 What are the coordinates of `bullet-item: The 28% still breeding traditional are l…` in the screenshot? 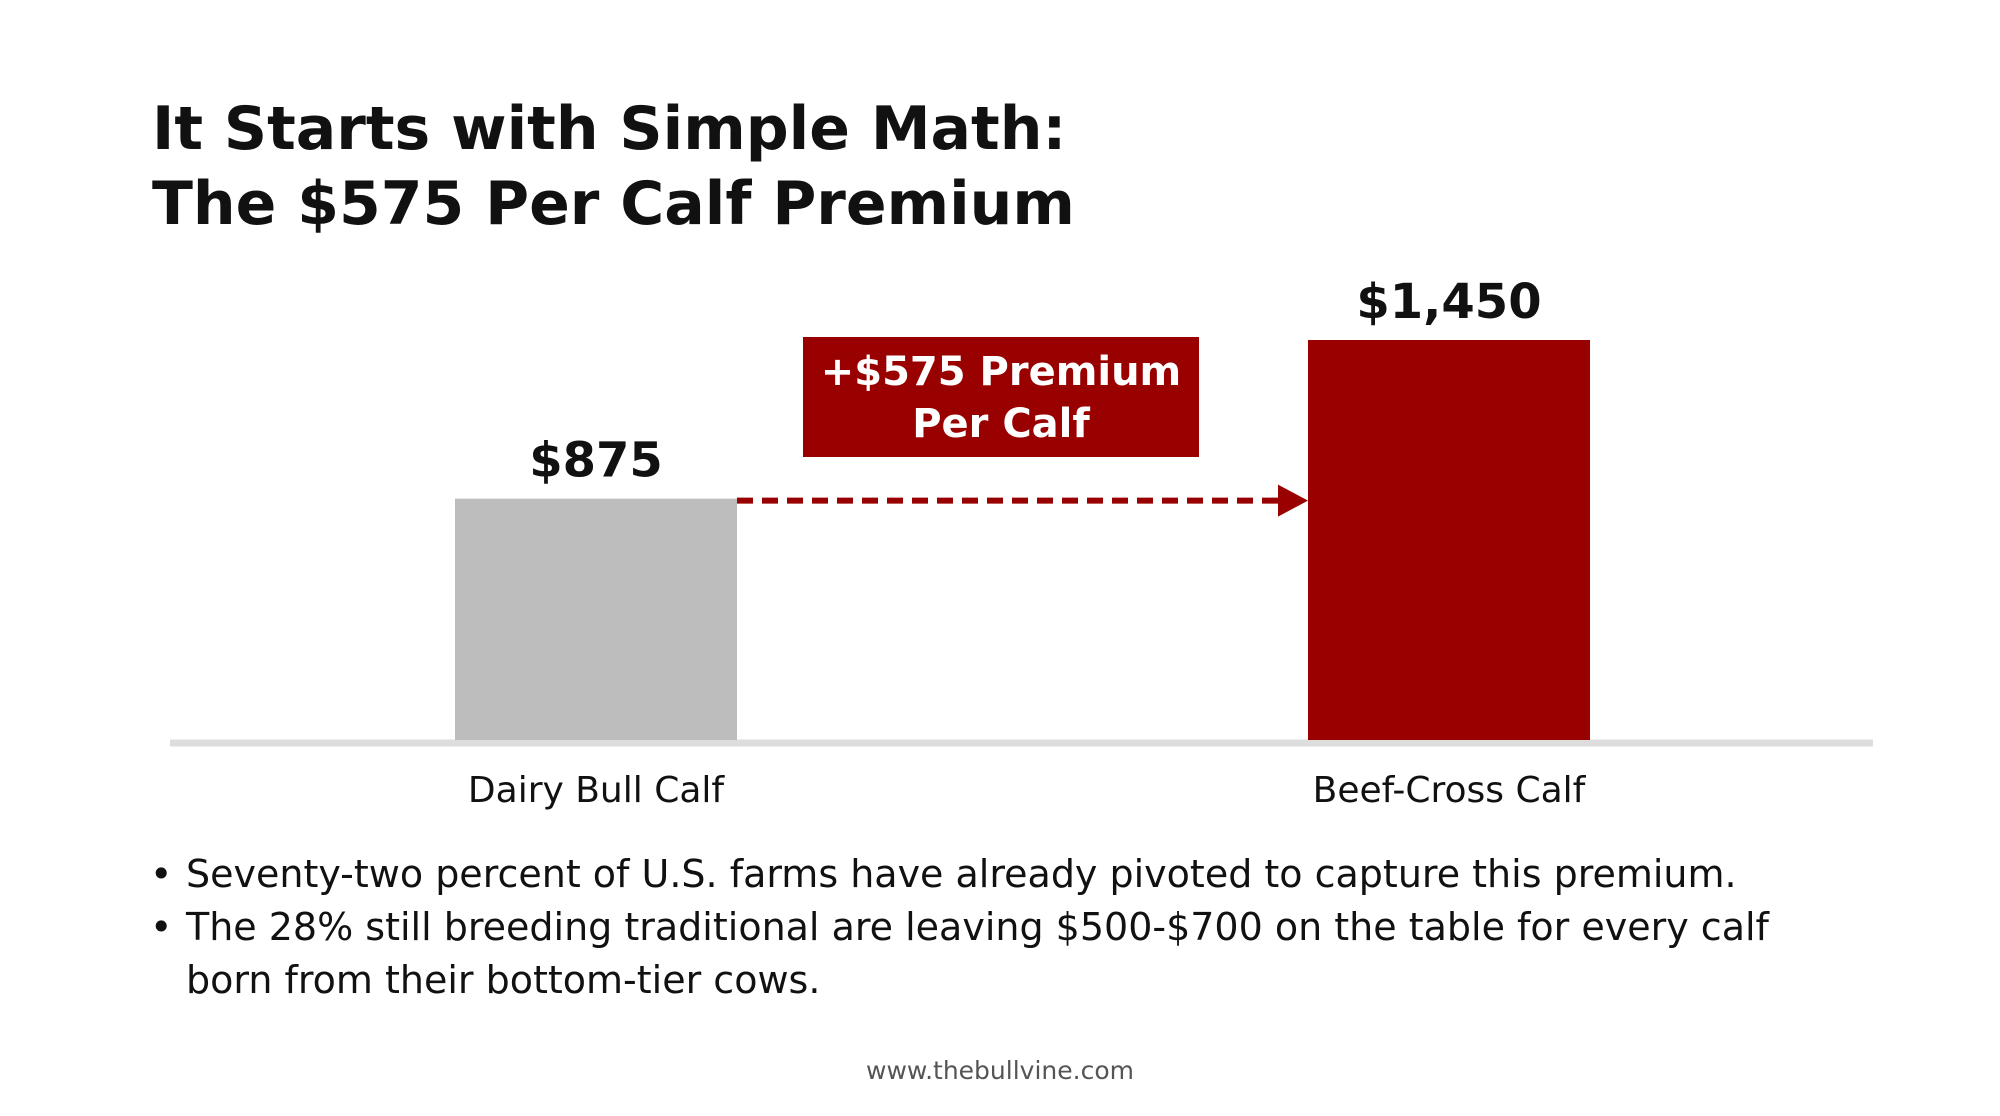 It's located at (1000, 954).